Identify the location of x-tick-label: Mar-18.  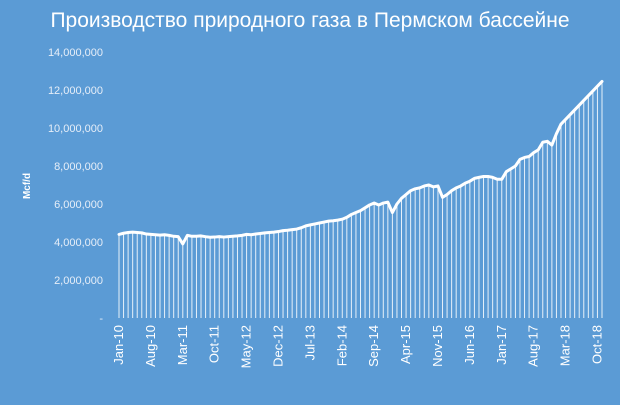
(565, 345).